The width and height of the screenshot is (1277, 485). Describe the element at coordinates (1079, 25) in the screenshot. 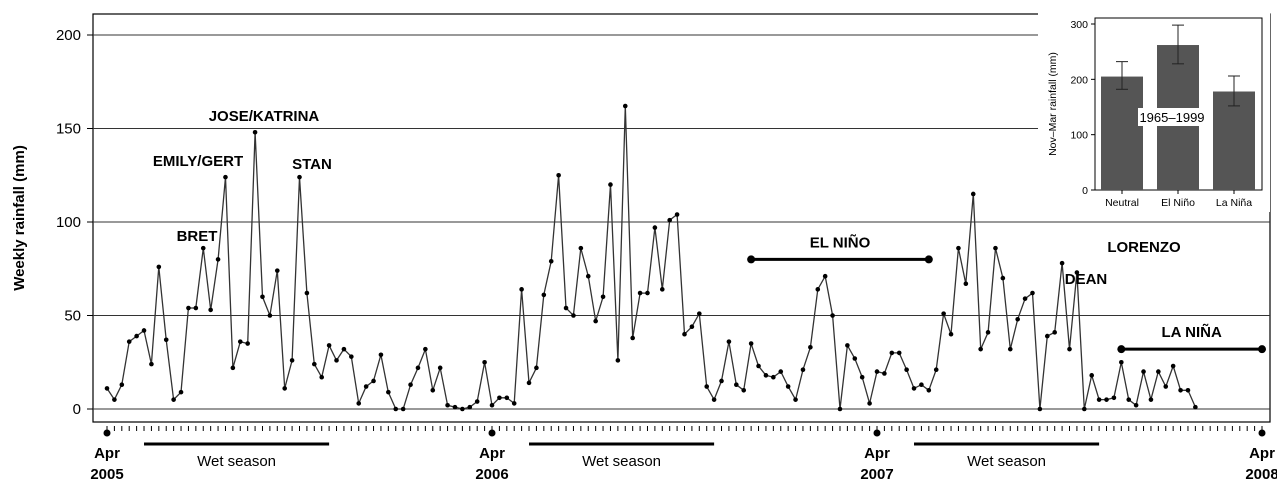

I see `inset-y-tick-label: 300` at that location.